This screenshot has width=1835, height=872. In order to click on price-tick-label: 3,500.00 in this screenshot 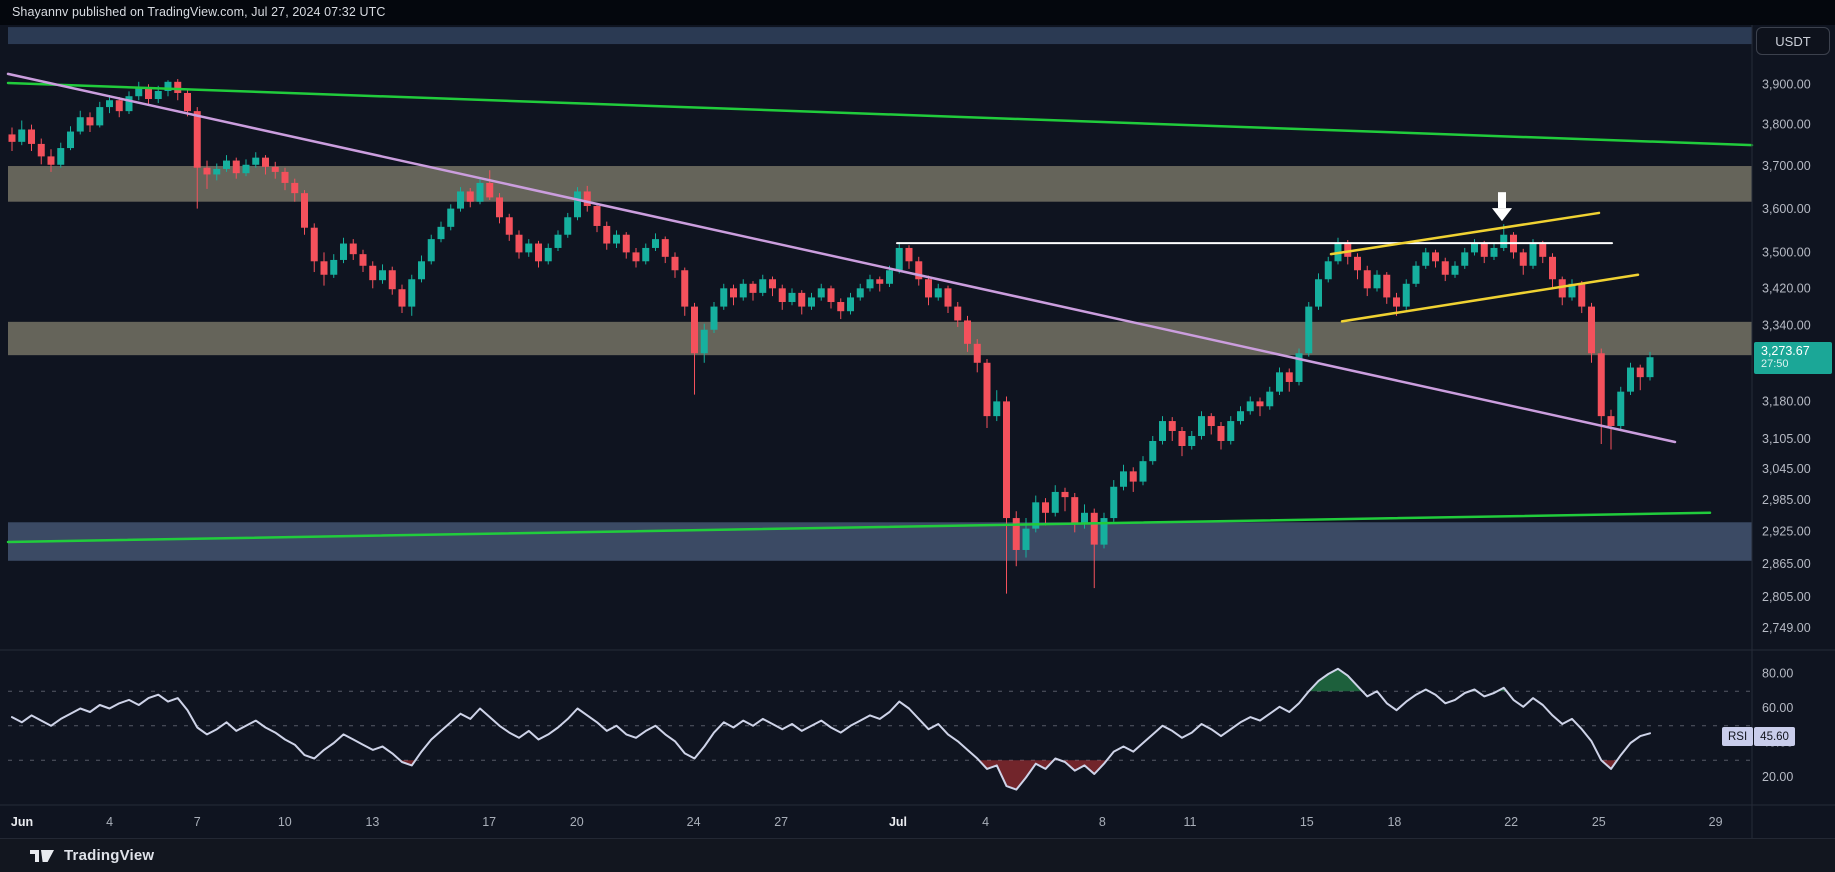, I will do `click(1786, 253)`.